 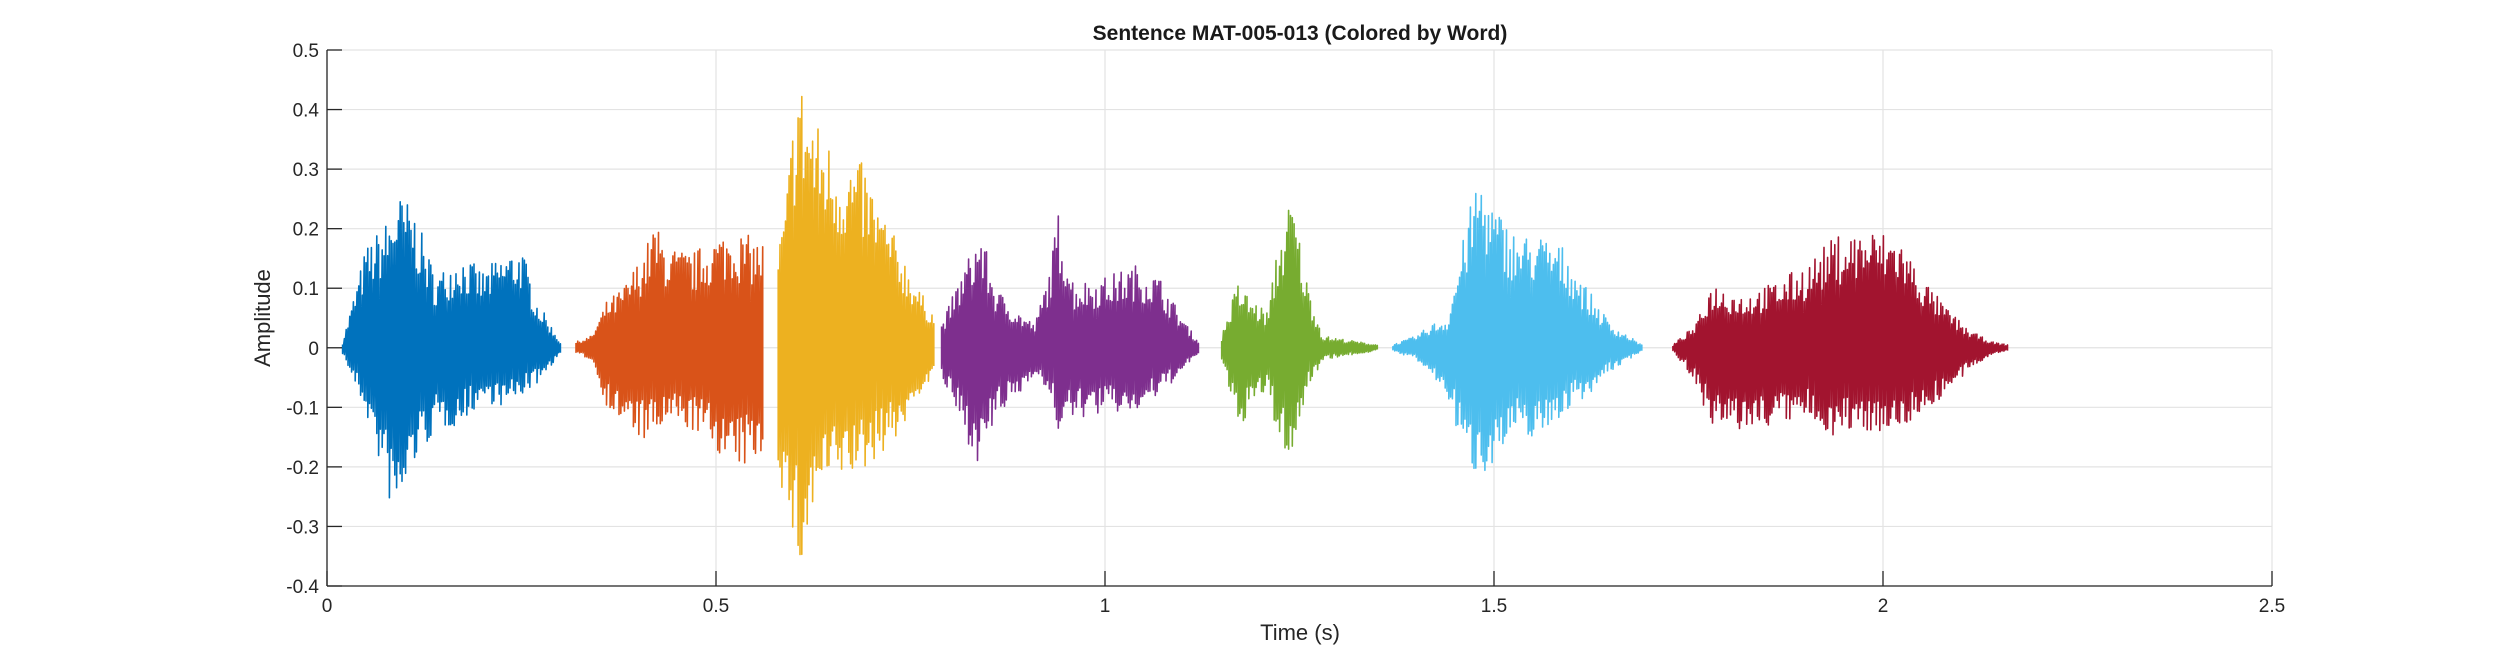 What do you see at coordinates (1300, 33) in the screenshot?
I see `chart-title: Sentence MAT-005-013 (Colored by Word)` at bounding box center [1300, 33].